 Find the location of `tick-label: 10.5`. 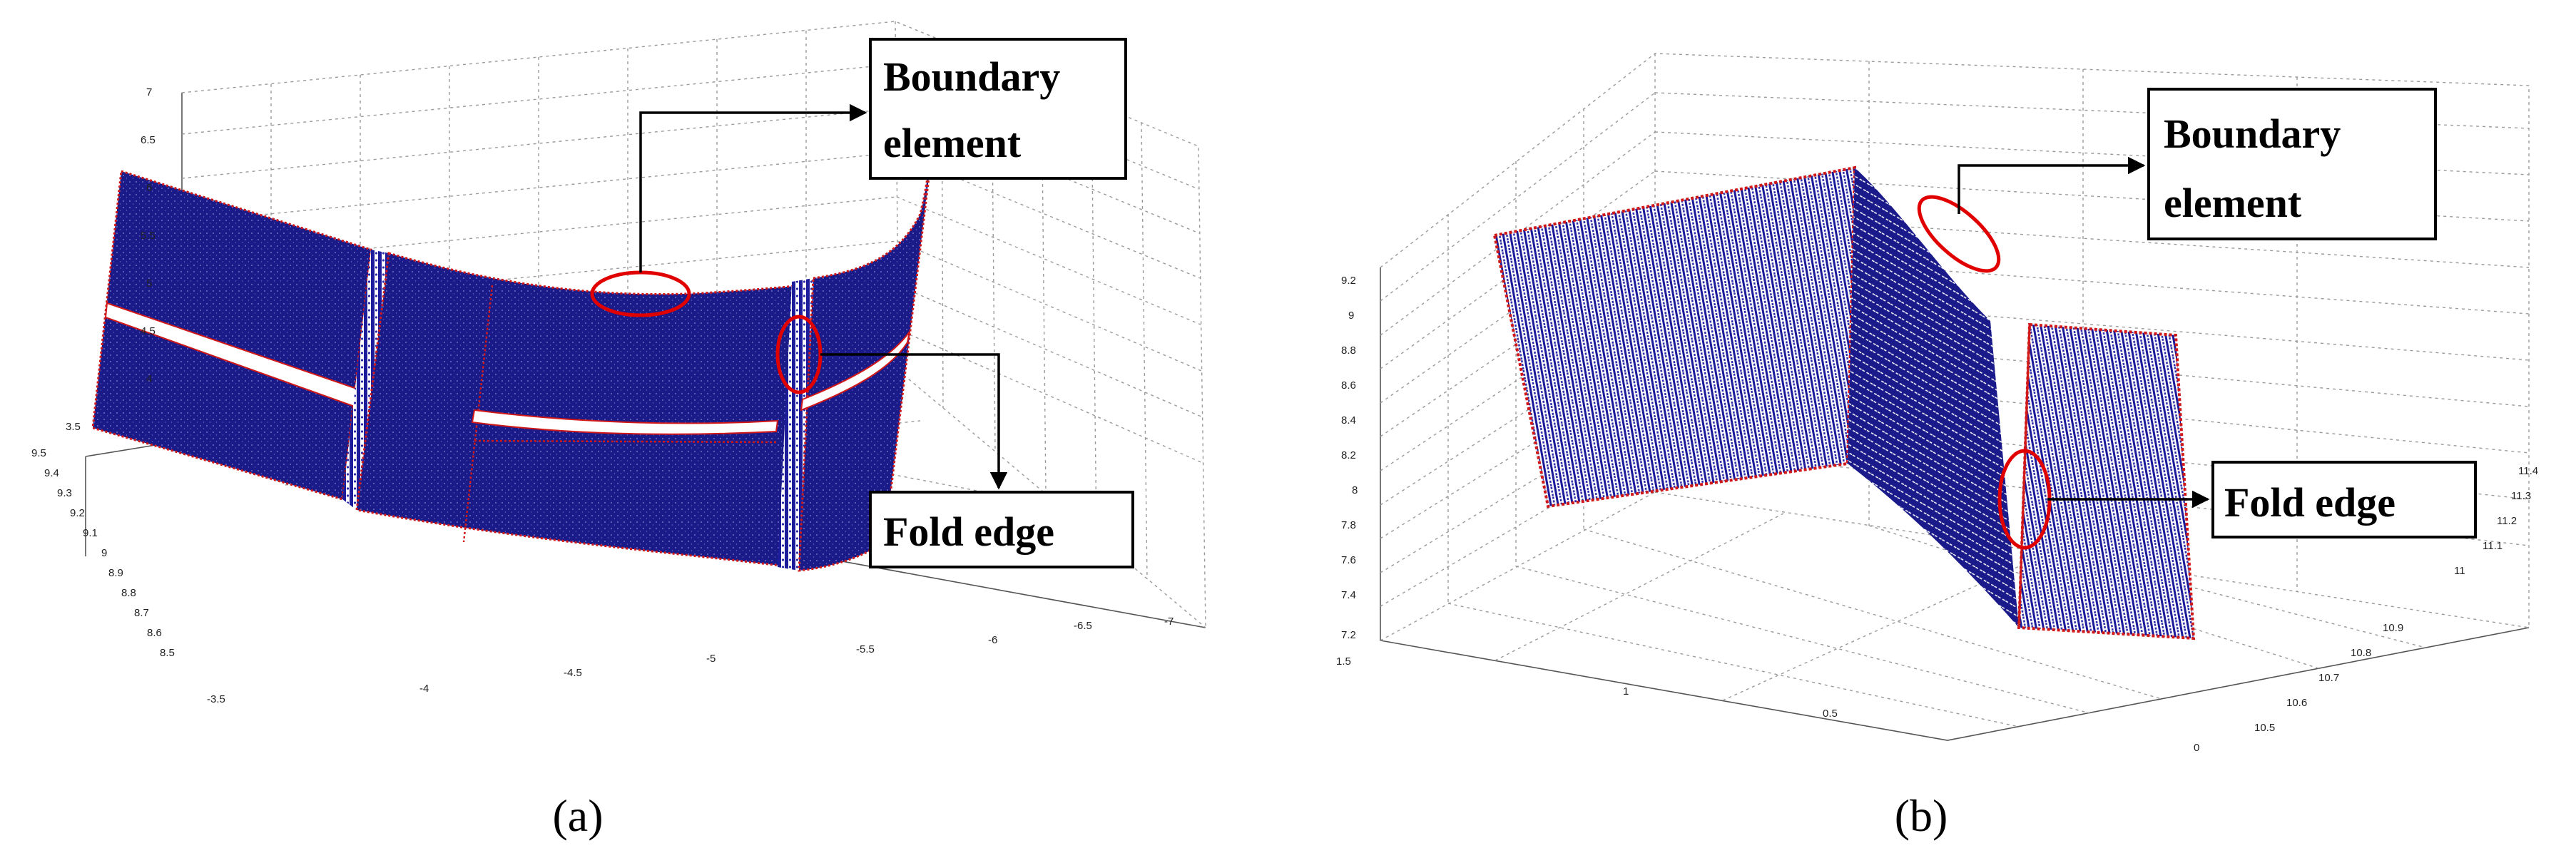

tick-label: 10.5 is located at coordinates (2264, 728).